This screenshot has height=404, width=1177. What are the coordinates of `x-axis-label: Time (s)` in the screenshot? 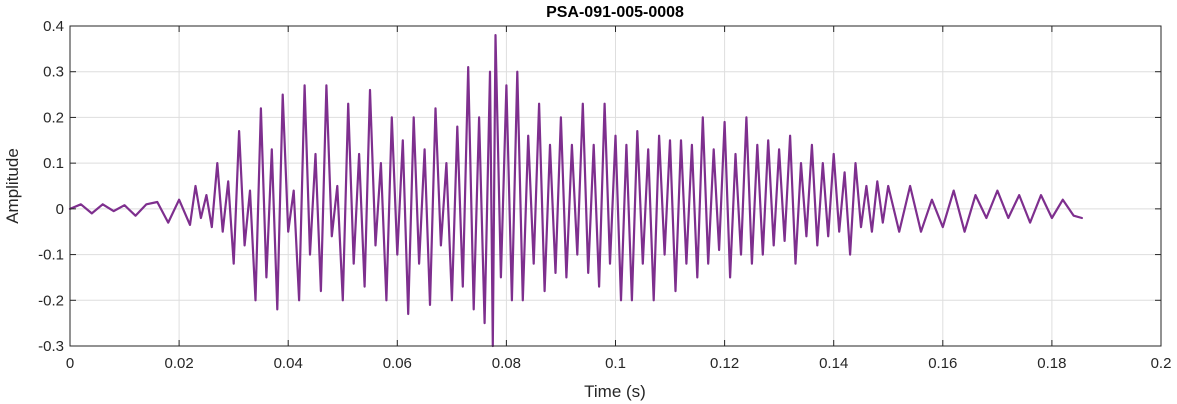 It's located at (615, 391).